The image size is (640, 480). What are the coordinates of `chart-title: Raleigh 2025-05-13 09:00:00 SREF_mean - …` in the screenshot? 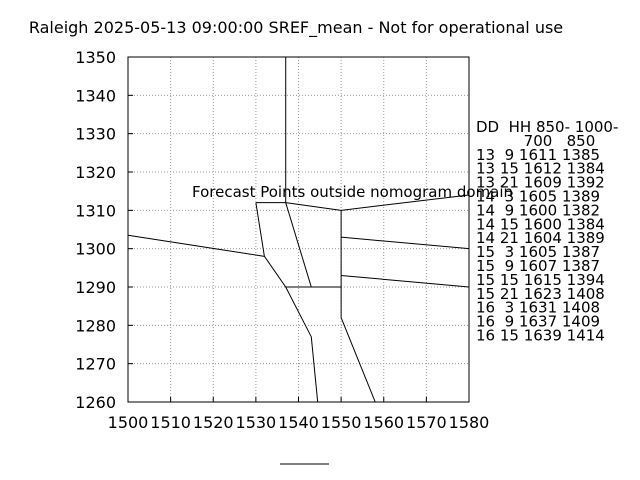 It's located at (296, 28).